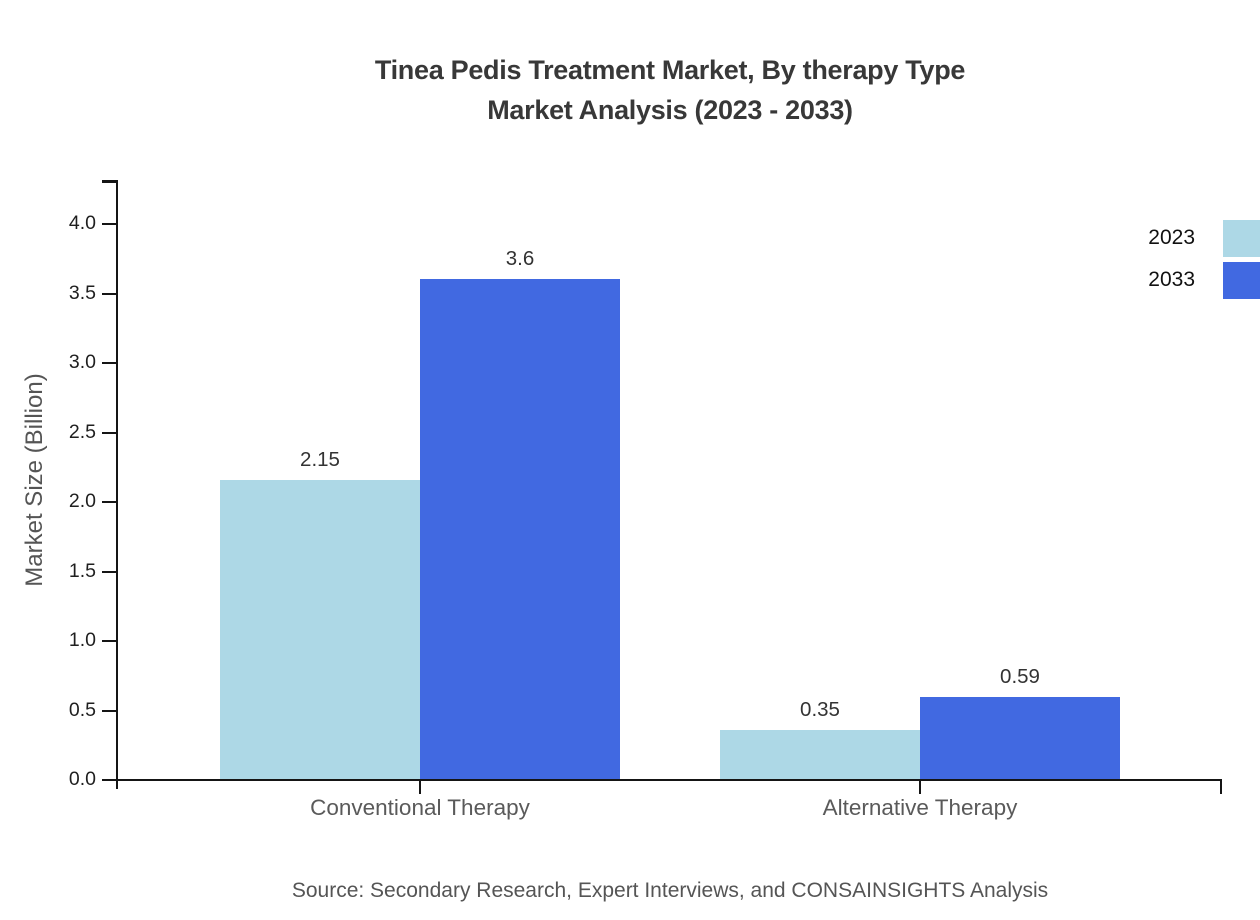 The image size is (1260, 920). Describe the element at coordinates (1241, 280) in the screenshot. I see `legend-swatch-2033` at that location.